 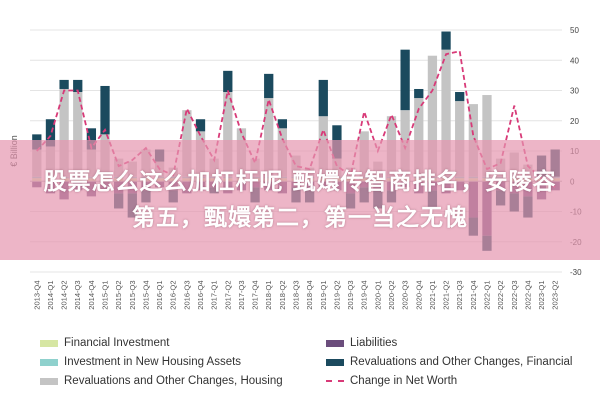 I want to click on y-tick-label: 40, so click(x=574, y=60).